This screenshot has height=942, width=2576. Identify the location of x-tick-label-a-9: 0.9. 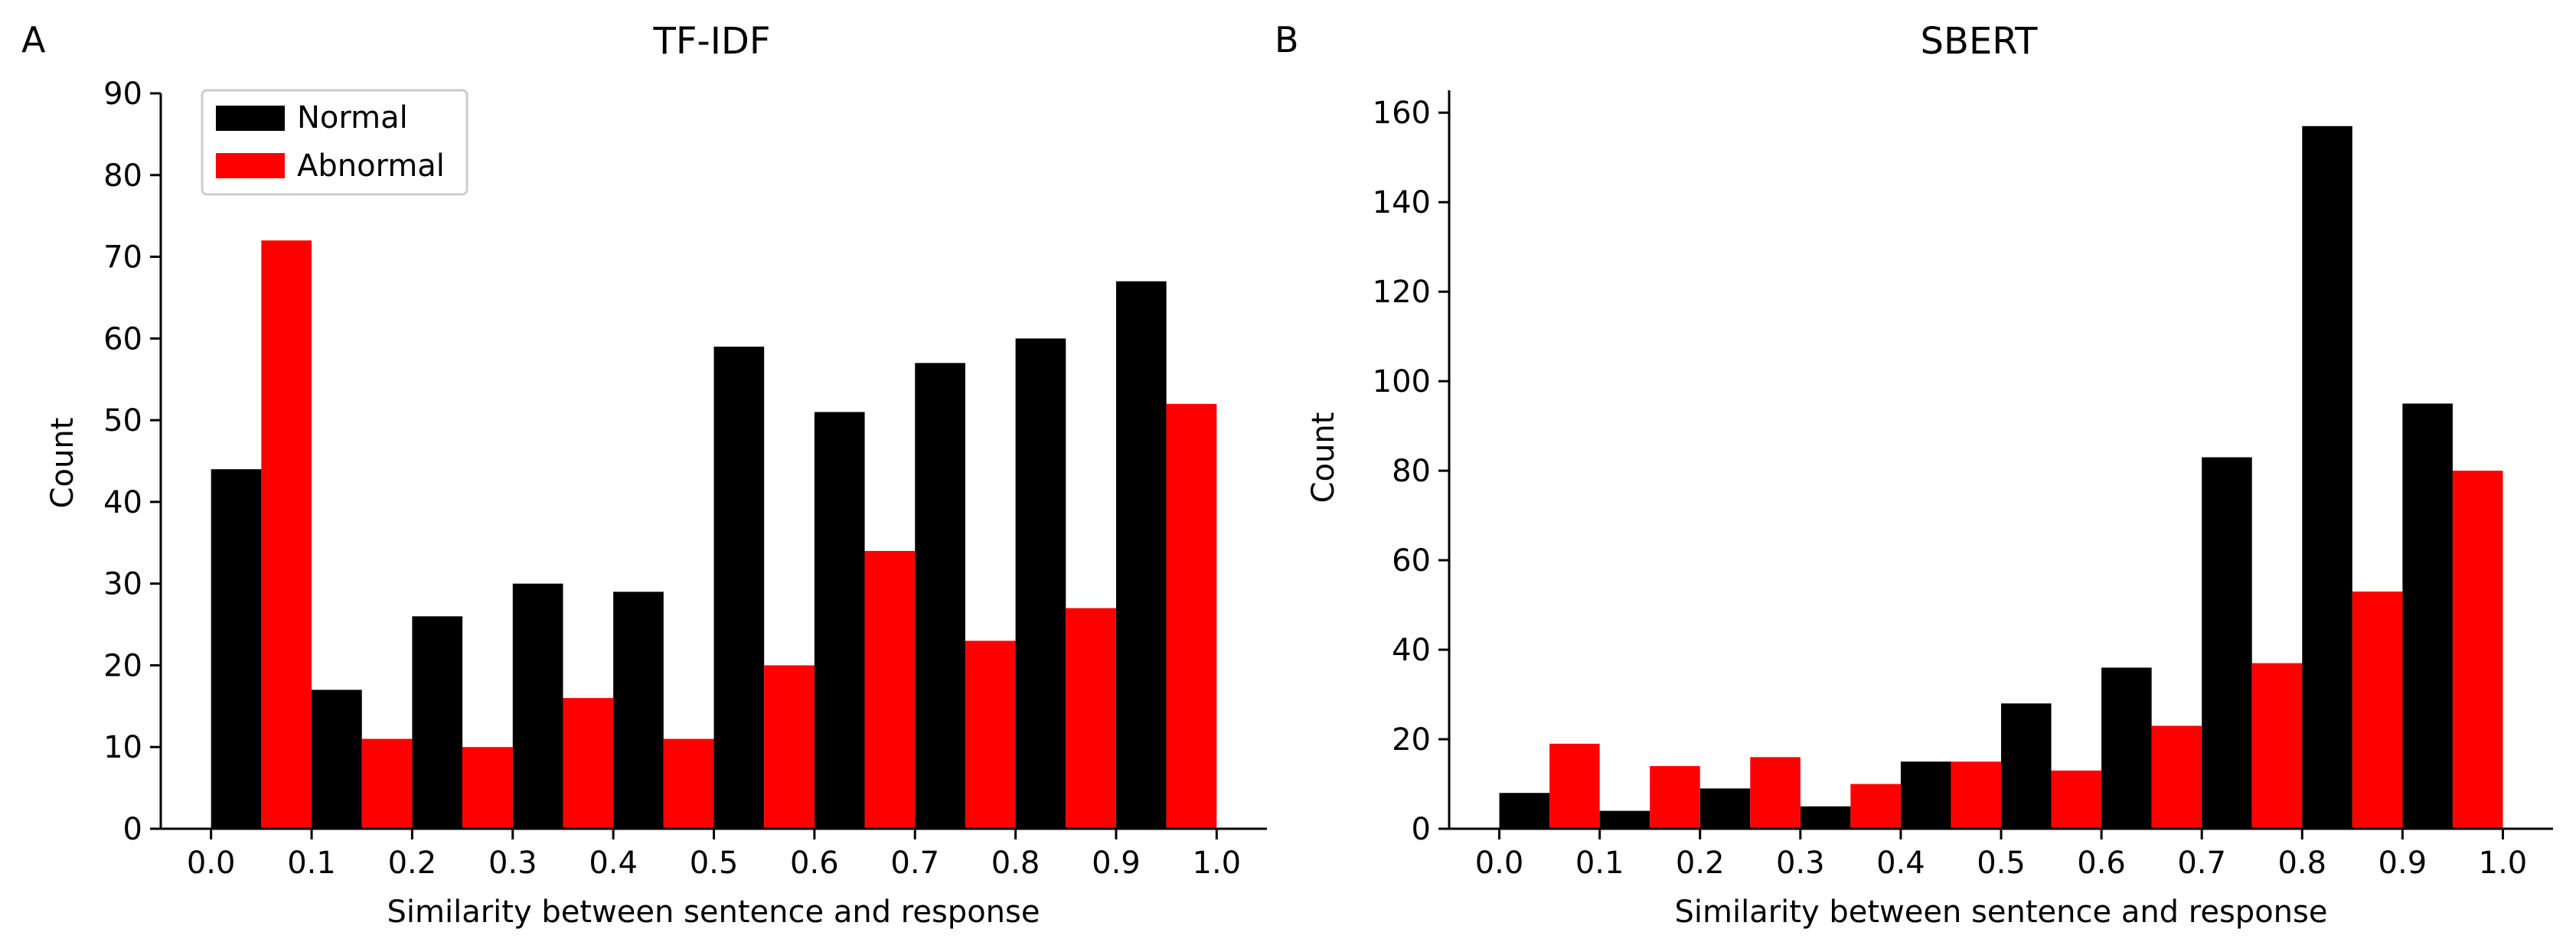
(1116, 864).